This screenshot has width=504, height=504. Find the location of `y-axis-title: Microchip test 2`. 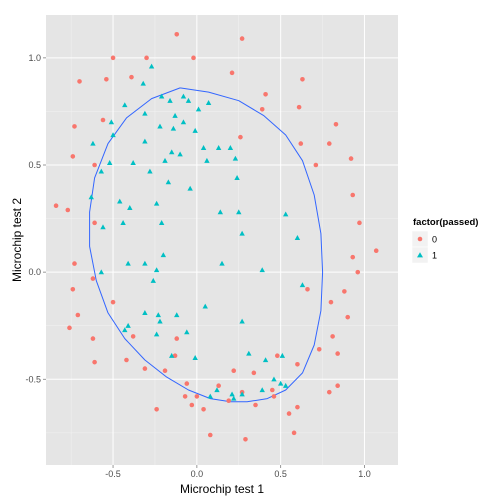

y-axis-title: Microchip test 2 is located at coordinates (17, 240).